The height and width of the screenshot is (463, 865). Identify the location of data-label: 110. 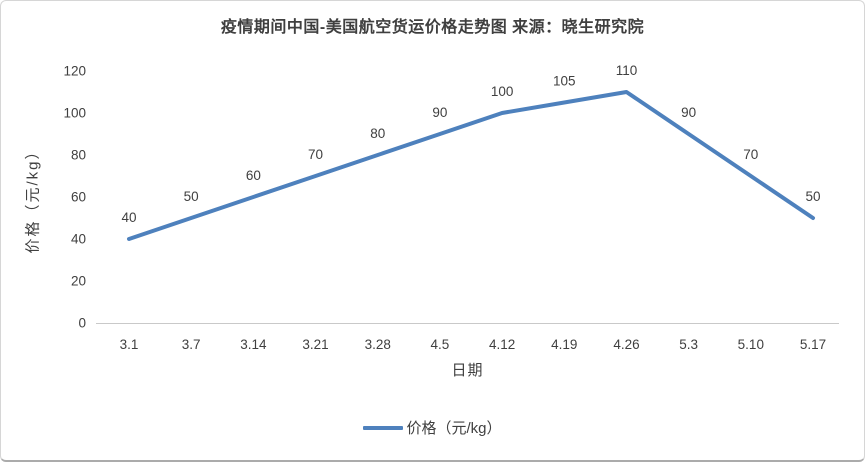
(627, 70).